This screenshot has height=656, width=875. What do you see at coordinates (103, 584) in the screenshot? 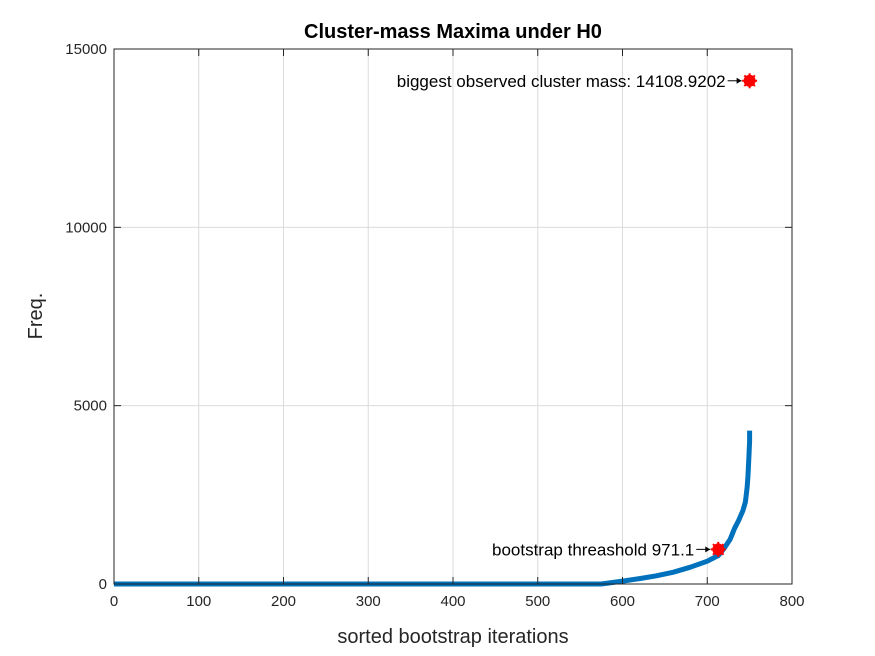
I see `y-tick-label: 0` at bounding box center [103, 584].